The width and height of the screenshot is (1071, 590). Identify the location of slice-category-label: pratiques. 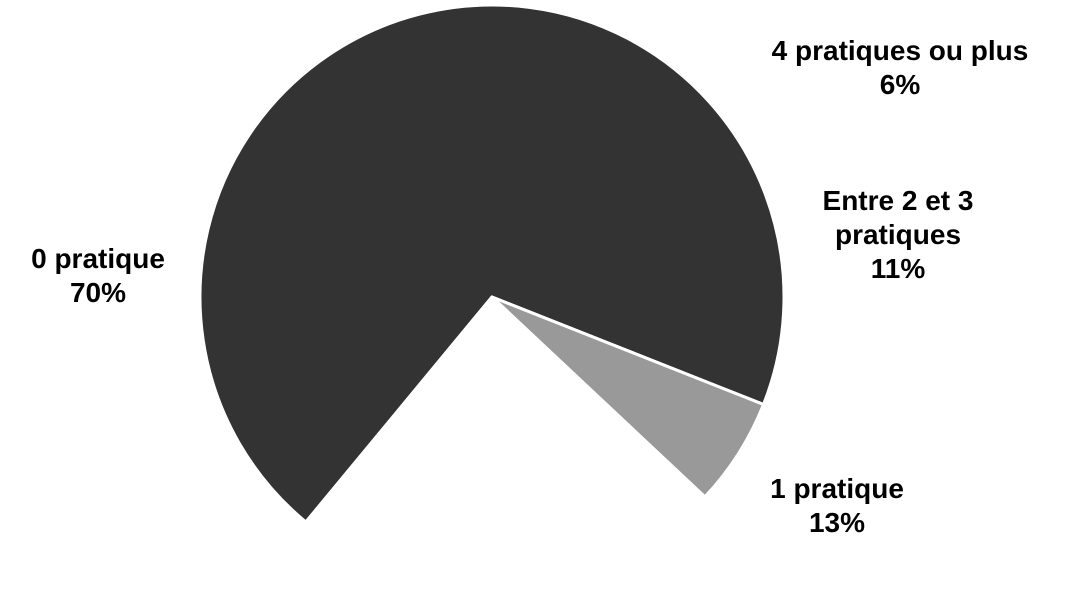
(898, 234).